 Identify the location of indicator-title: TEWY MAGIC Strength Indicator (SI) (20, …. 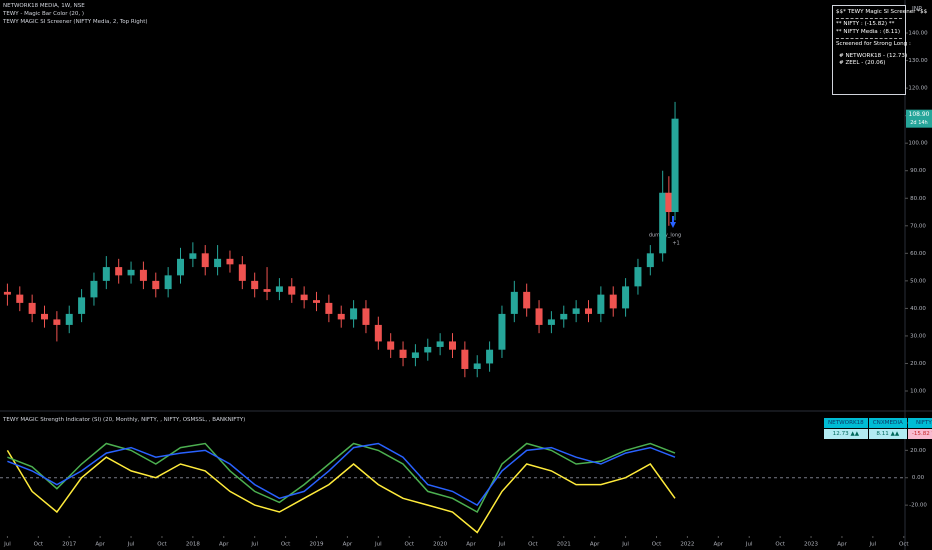
(124, 420).